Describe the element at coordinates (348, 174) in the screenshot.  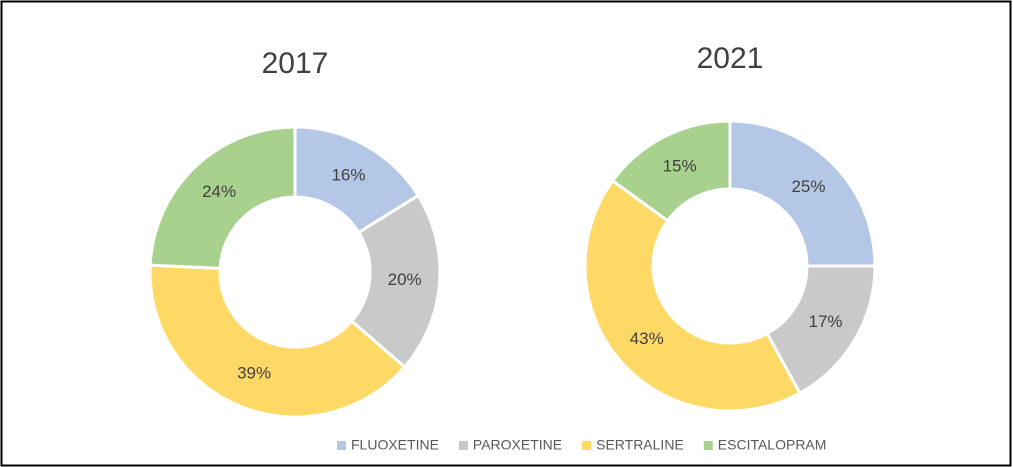
I see `data-label: 16%` at that location.